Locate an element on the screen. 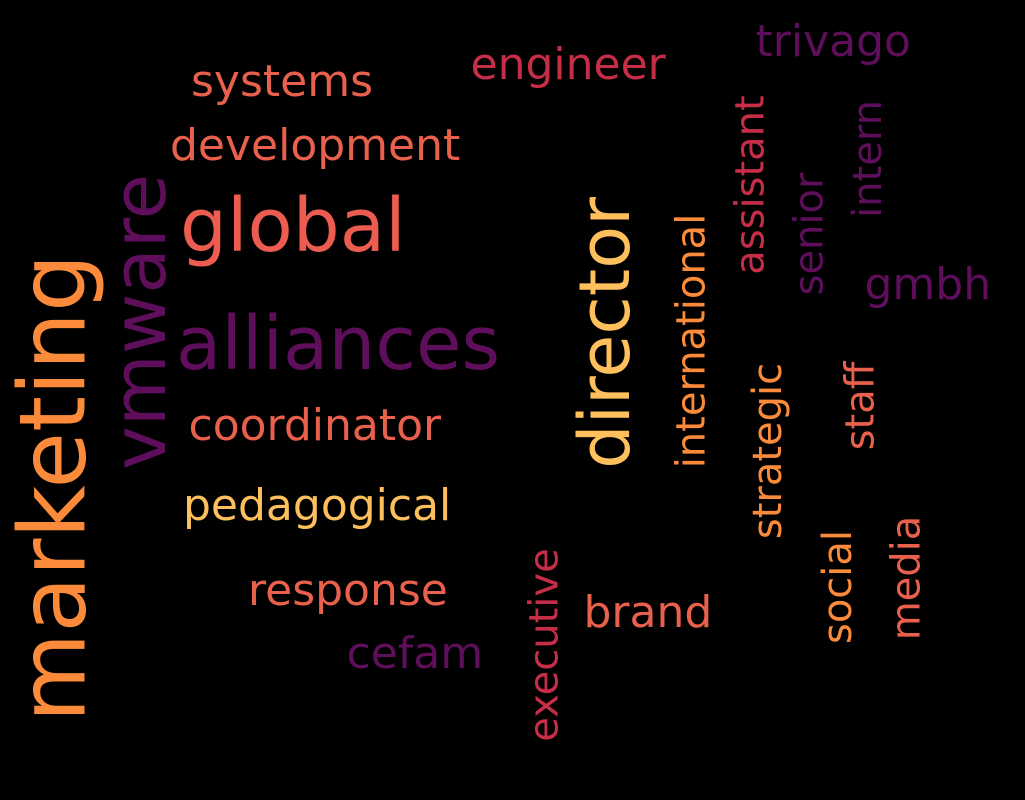 The width and height of the screenshot is (1025, 800). word-engineer: engineer is located at coordinates (568, 64).